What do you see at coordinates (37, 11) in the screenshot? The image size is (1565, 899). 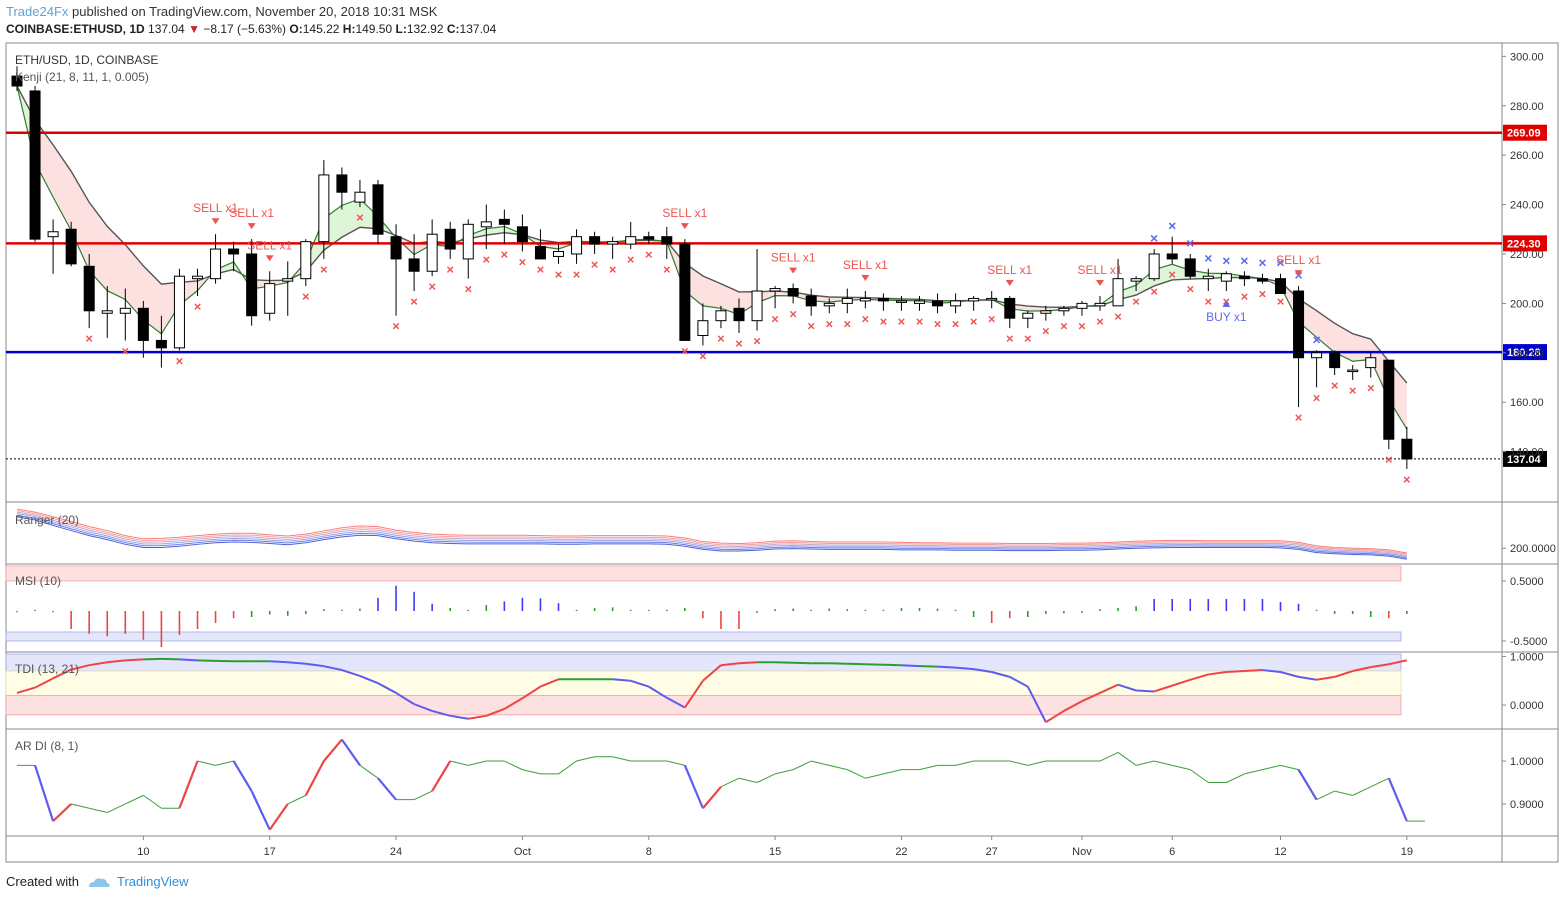 I see `publisher-name: Trade24Fx` at bounding box center [37, 11].